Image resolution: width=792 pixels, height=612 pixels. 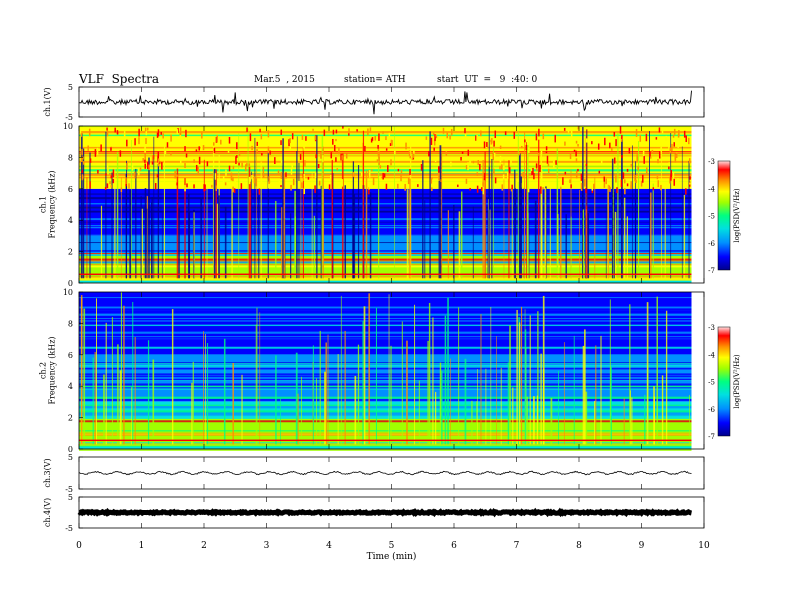 I want to click on x-tick-label: 3, so click(x=267, y=546).